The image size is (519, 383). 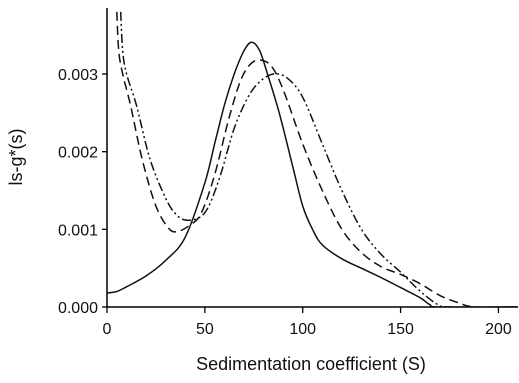 What do you see at coordinates (400, 329) in the screenshot?
I see `x-tick-label: 150` at bounding box center [400, 329].